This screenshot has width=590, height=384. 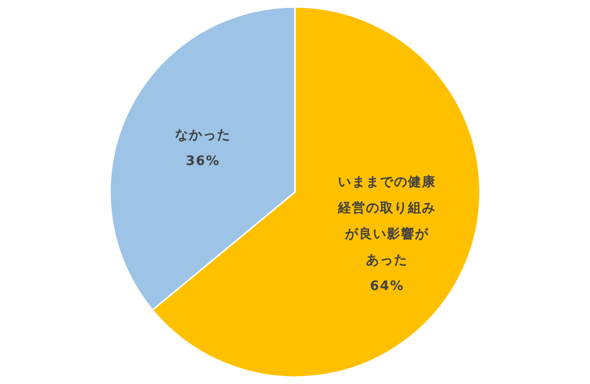 I want to click on slice-label: なかった, so click(x=203, y=135).